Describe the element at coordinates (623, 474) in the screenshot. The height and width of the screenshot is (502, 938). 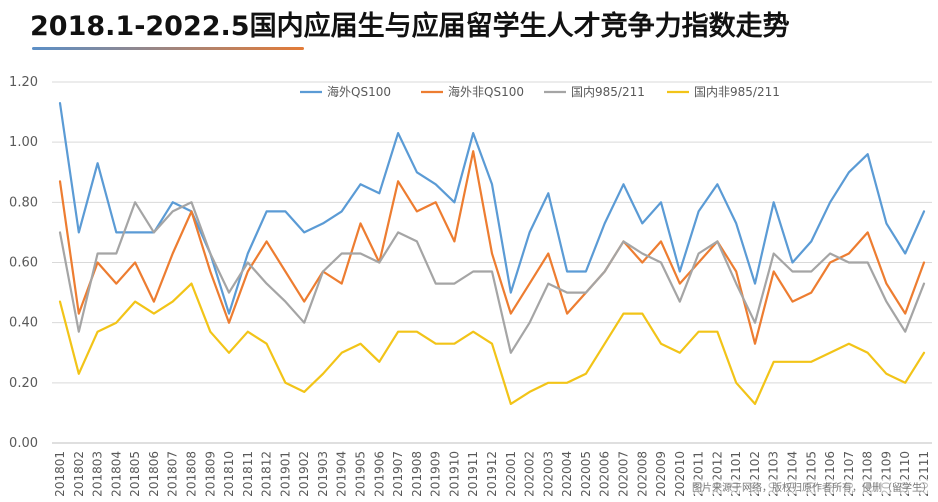
I see `x-tick-label: 202007` at that location.